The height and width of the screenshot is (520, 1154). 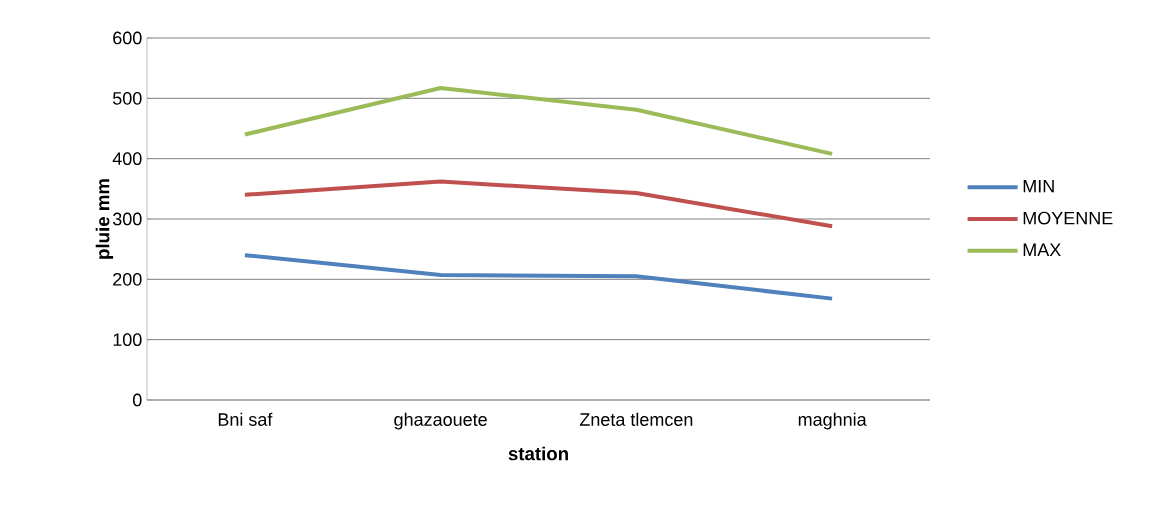 What do you see at coordinates (832, 421) in the screenshot?
I see `x-tick-label: maghnia` at bounding box center [832, 421].